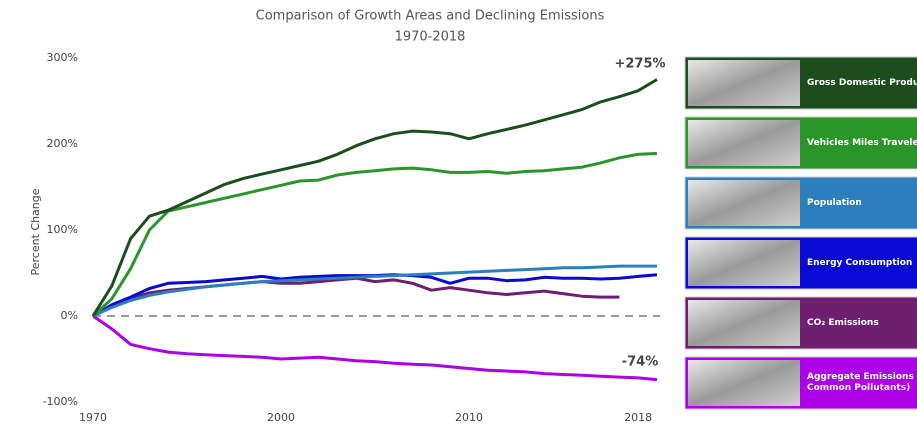 The width and height of the screenshot is (917, 426). Describe the element at coordinates (860, 262) in the screenshot. I see `legend-label: Energy Consumption` at that location.